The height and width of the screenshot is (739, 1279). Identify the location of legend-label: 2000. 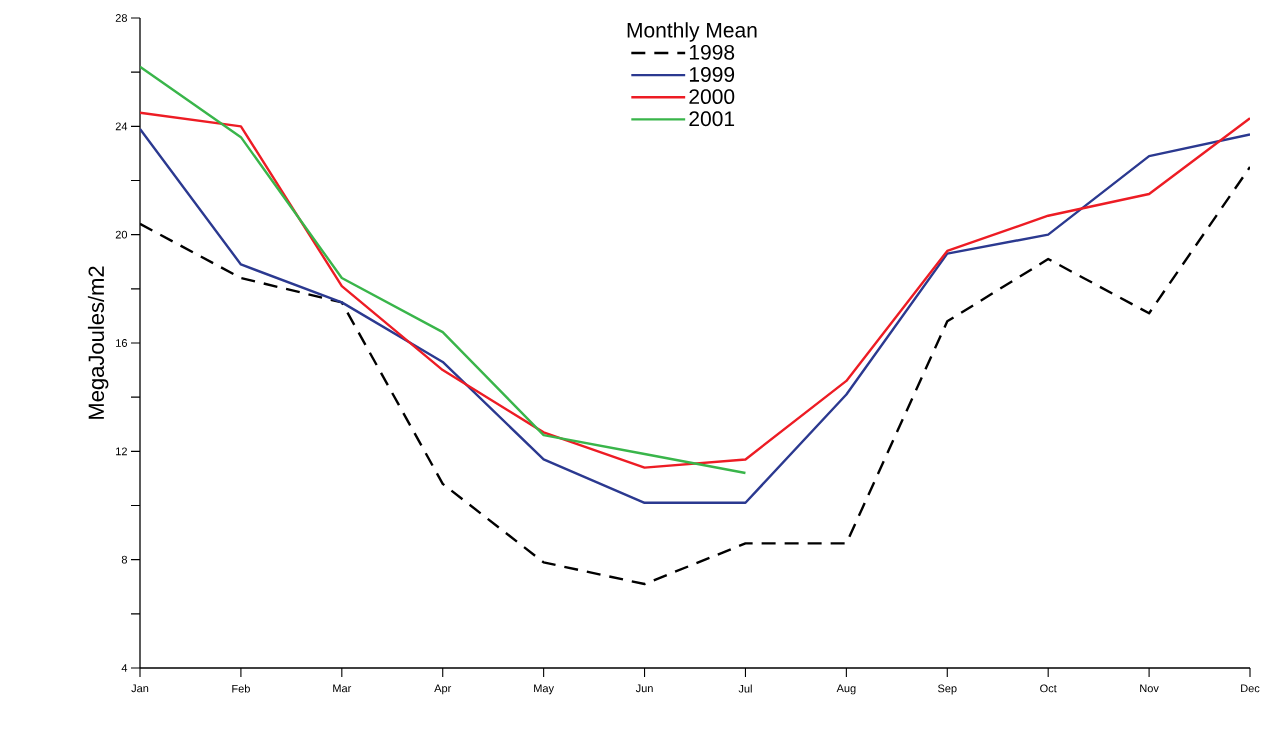
(712, 97).